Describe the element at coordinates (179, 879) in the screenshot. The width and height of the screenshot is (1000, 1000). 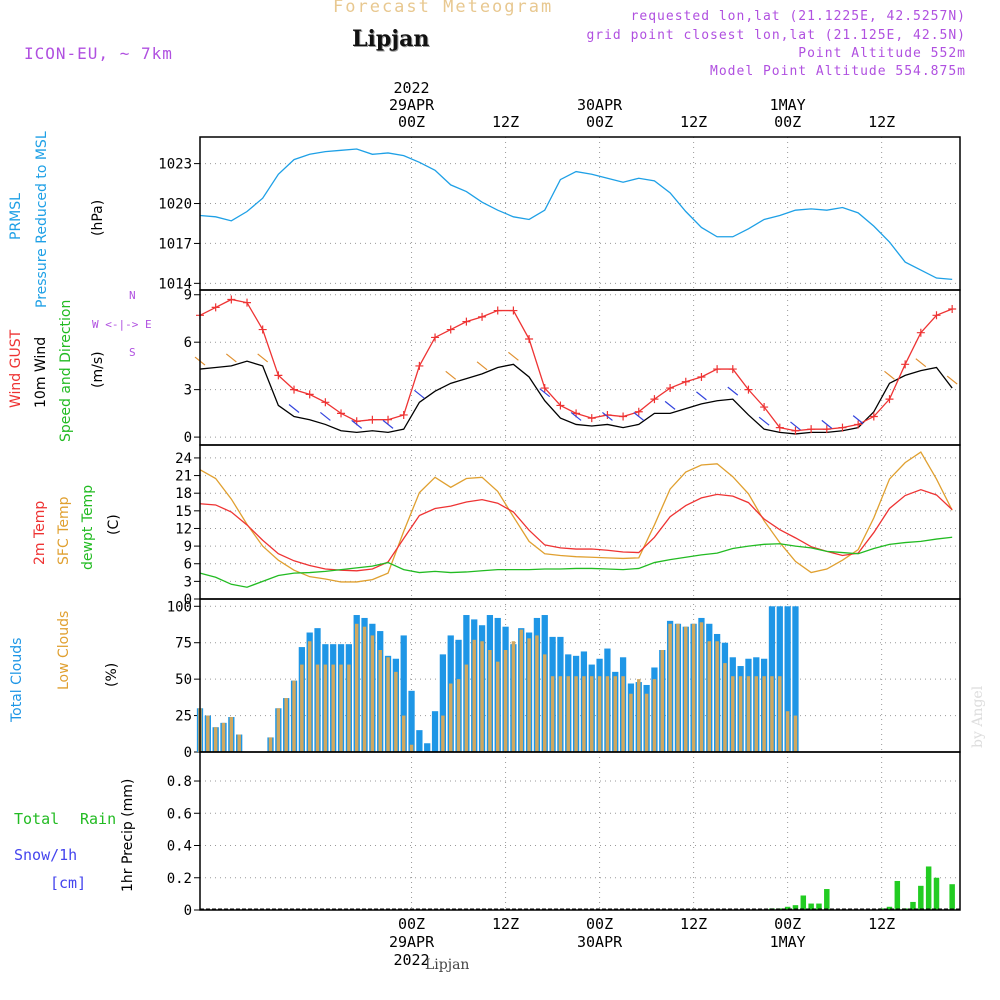
I see `precip-tick-label: 0.2` at that location.